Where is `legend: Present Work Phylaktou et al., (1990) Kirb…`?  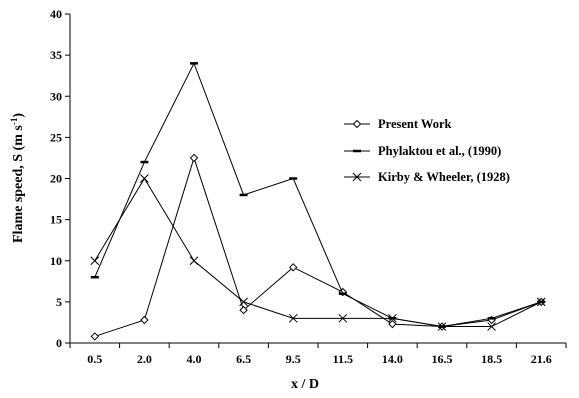 legend: Present Work Phylaktou et al., (1990) Kirb… is located at coordinates (427, 150).